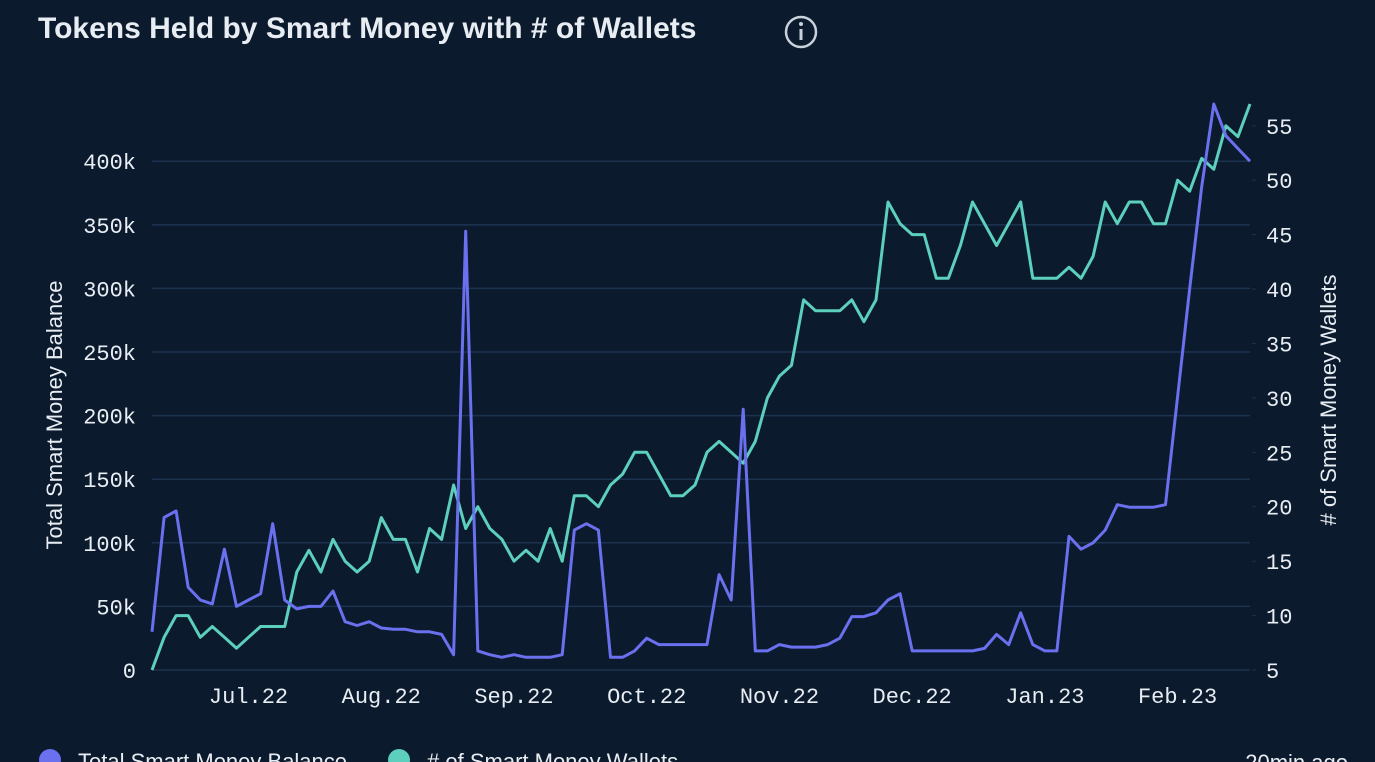 The image size is (1375, 762). I want to click on y-tick-label: 350k, so click(109, 227).